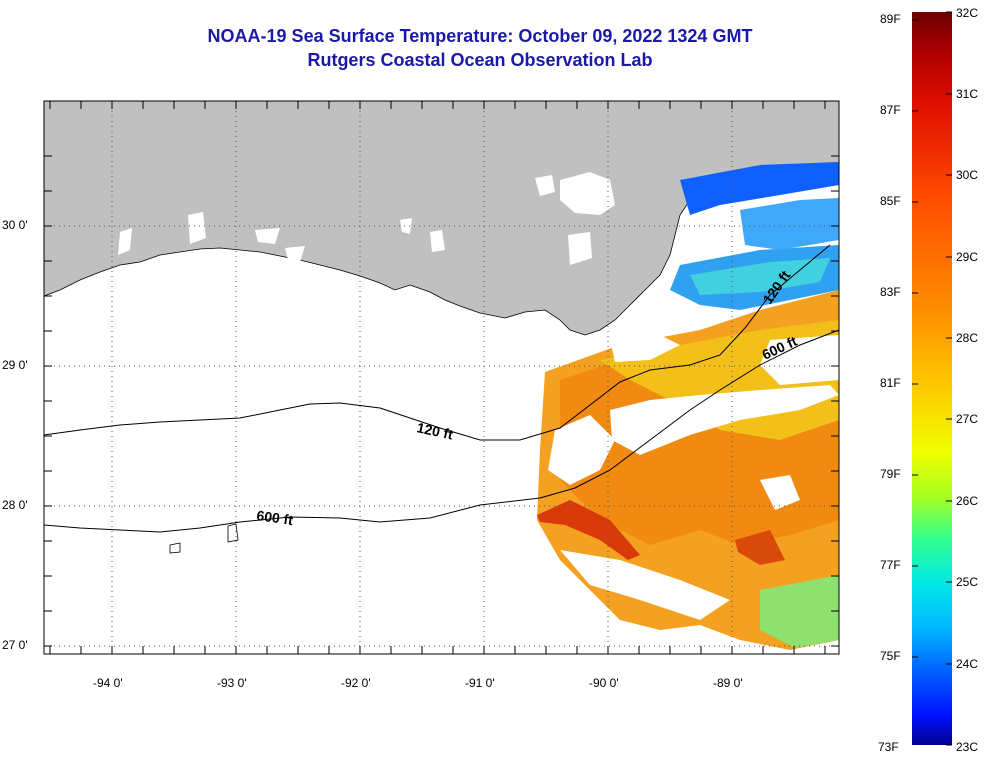  What do you see at coordinates (890, 565) in the screenshot?
I see `colorbar-label-f: 77F` at bounding box center [890, 565].